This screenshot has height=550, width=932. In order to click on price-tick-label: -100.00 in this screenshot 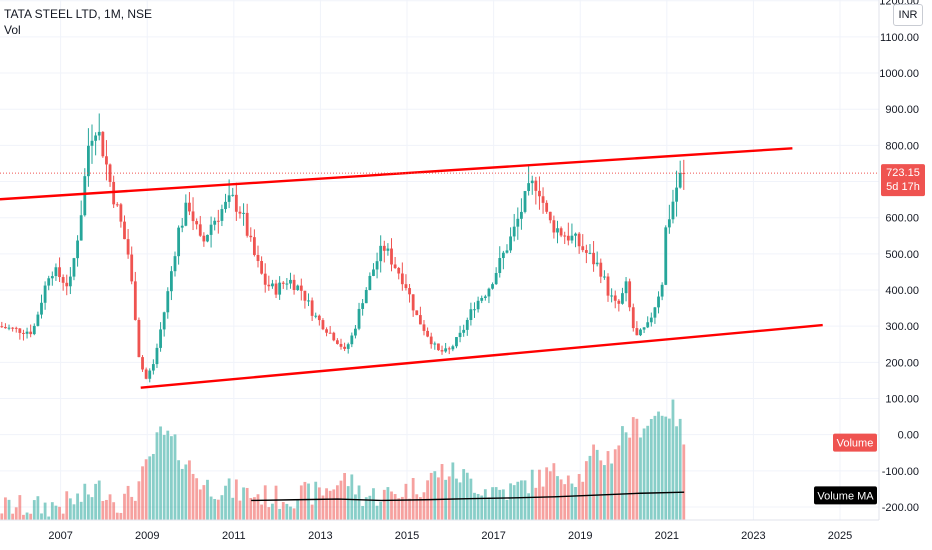, I will do `click(900, 472)`.